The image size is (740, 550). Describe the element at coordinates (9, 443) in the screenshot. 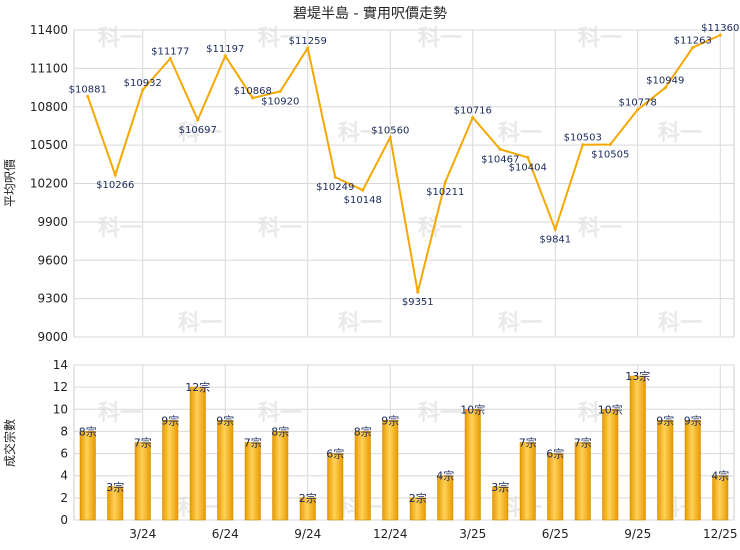

I see `volume-axis-label: 成交宗數` at that location.